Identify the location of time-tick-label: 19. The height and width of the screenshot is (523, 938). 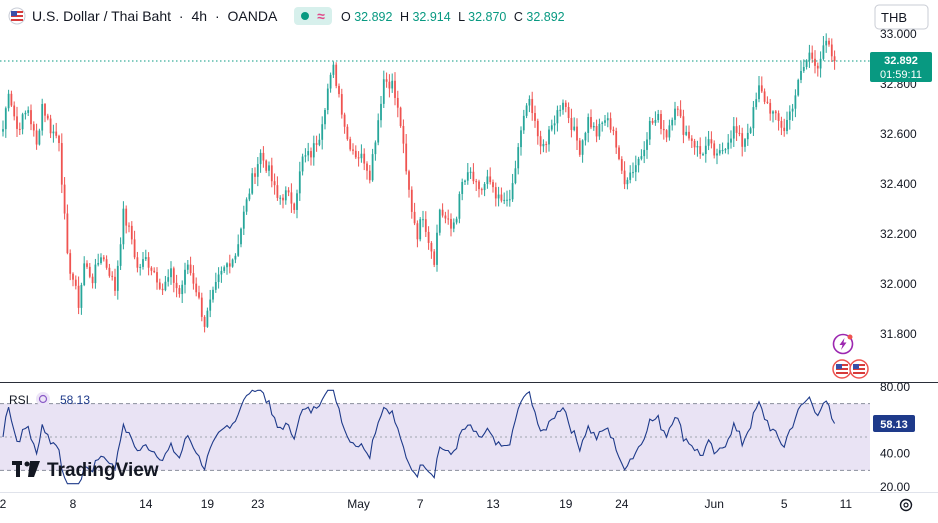
(208, 504).